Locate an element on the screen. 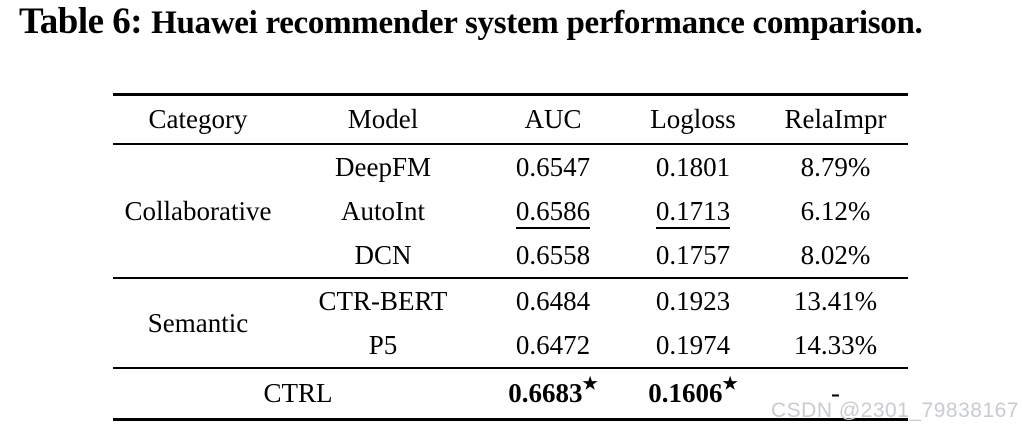 The image size is (1022, 434). underlined-value: 0.1713 is located at coordinates (693, 212).